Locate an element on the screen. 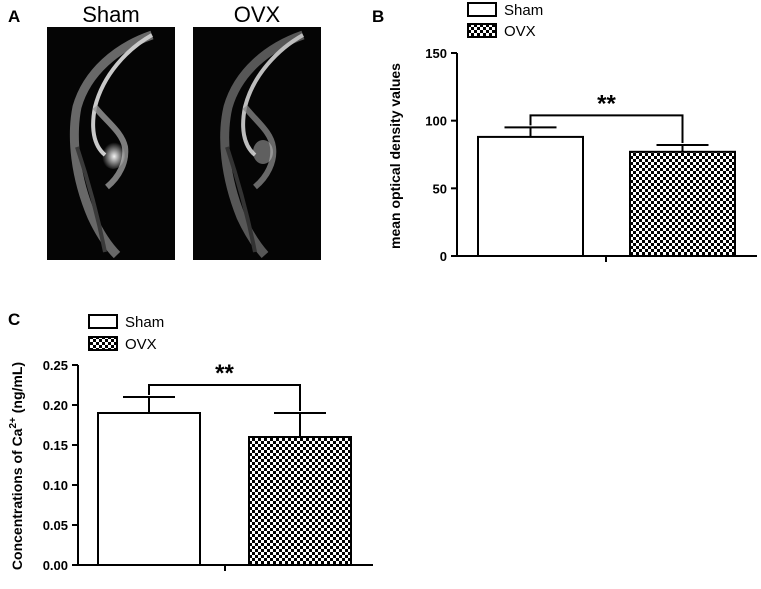 Image resolution: width=761 pixels, height=589 pixels. ovx-cochlea-image is located at coordinates (257, 143).